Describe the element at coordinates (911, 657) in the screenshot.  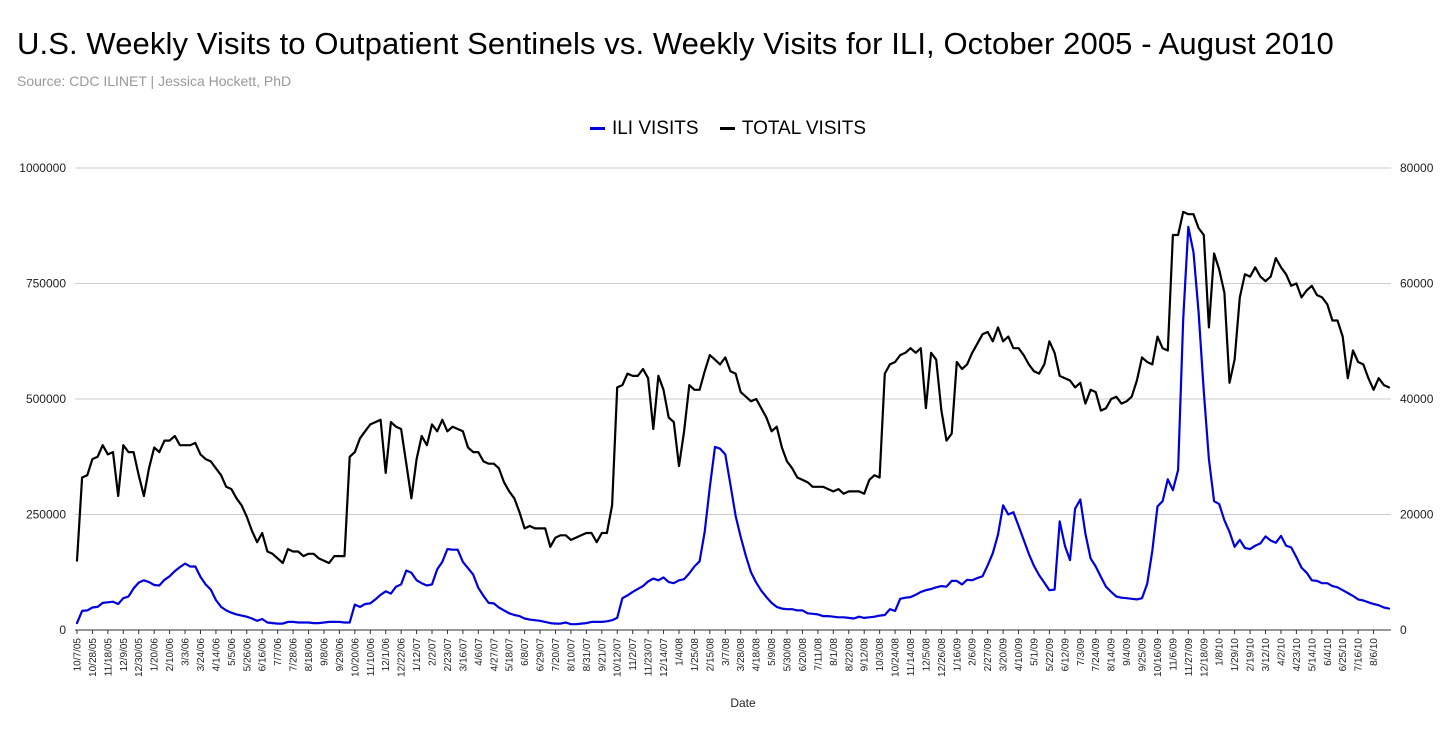
I see `x-axis-tick-label: 11/14/08` at that location.